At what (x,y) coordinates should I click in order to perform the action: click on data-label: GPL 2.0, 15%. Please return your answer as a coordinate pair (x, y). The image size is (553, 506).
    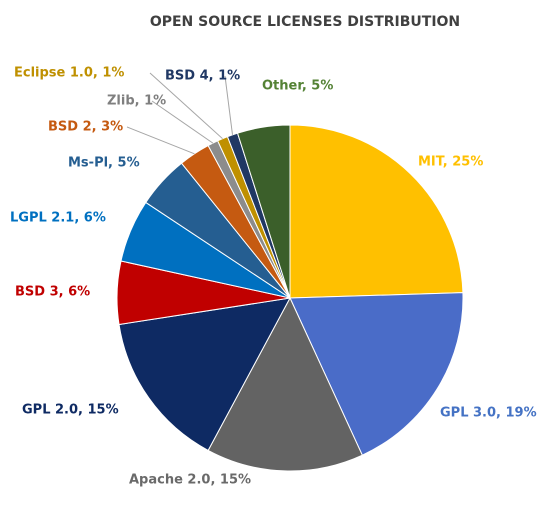
    Looking at the image, I should click on (70, 410).